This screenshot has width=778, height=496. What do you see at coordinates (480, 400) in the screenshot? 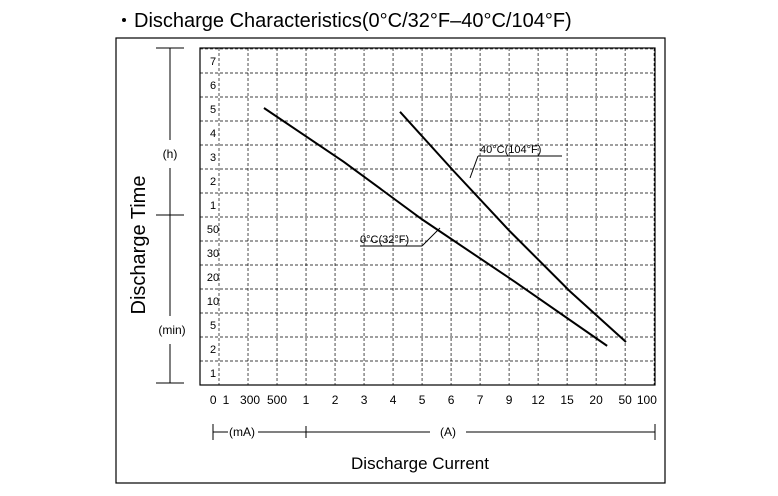
I see `x-tick-label: 7` at bounding box center [480, 400].